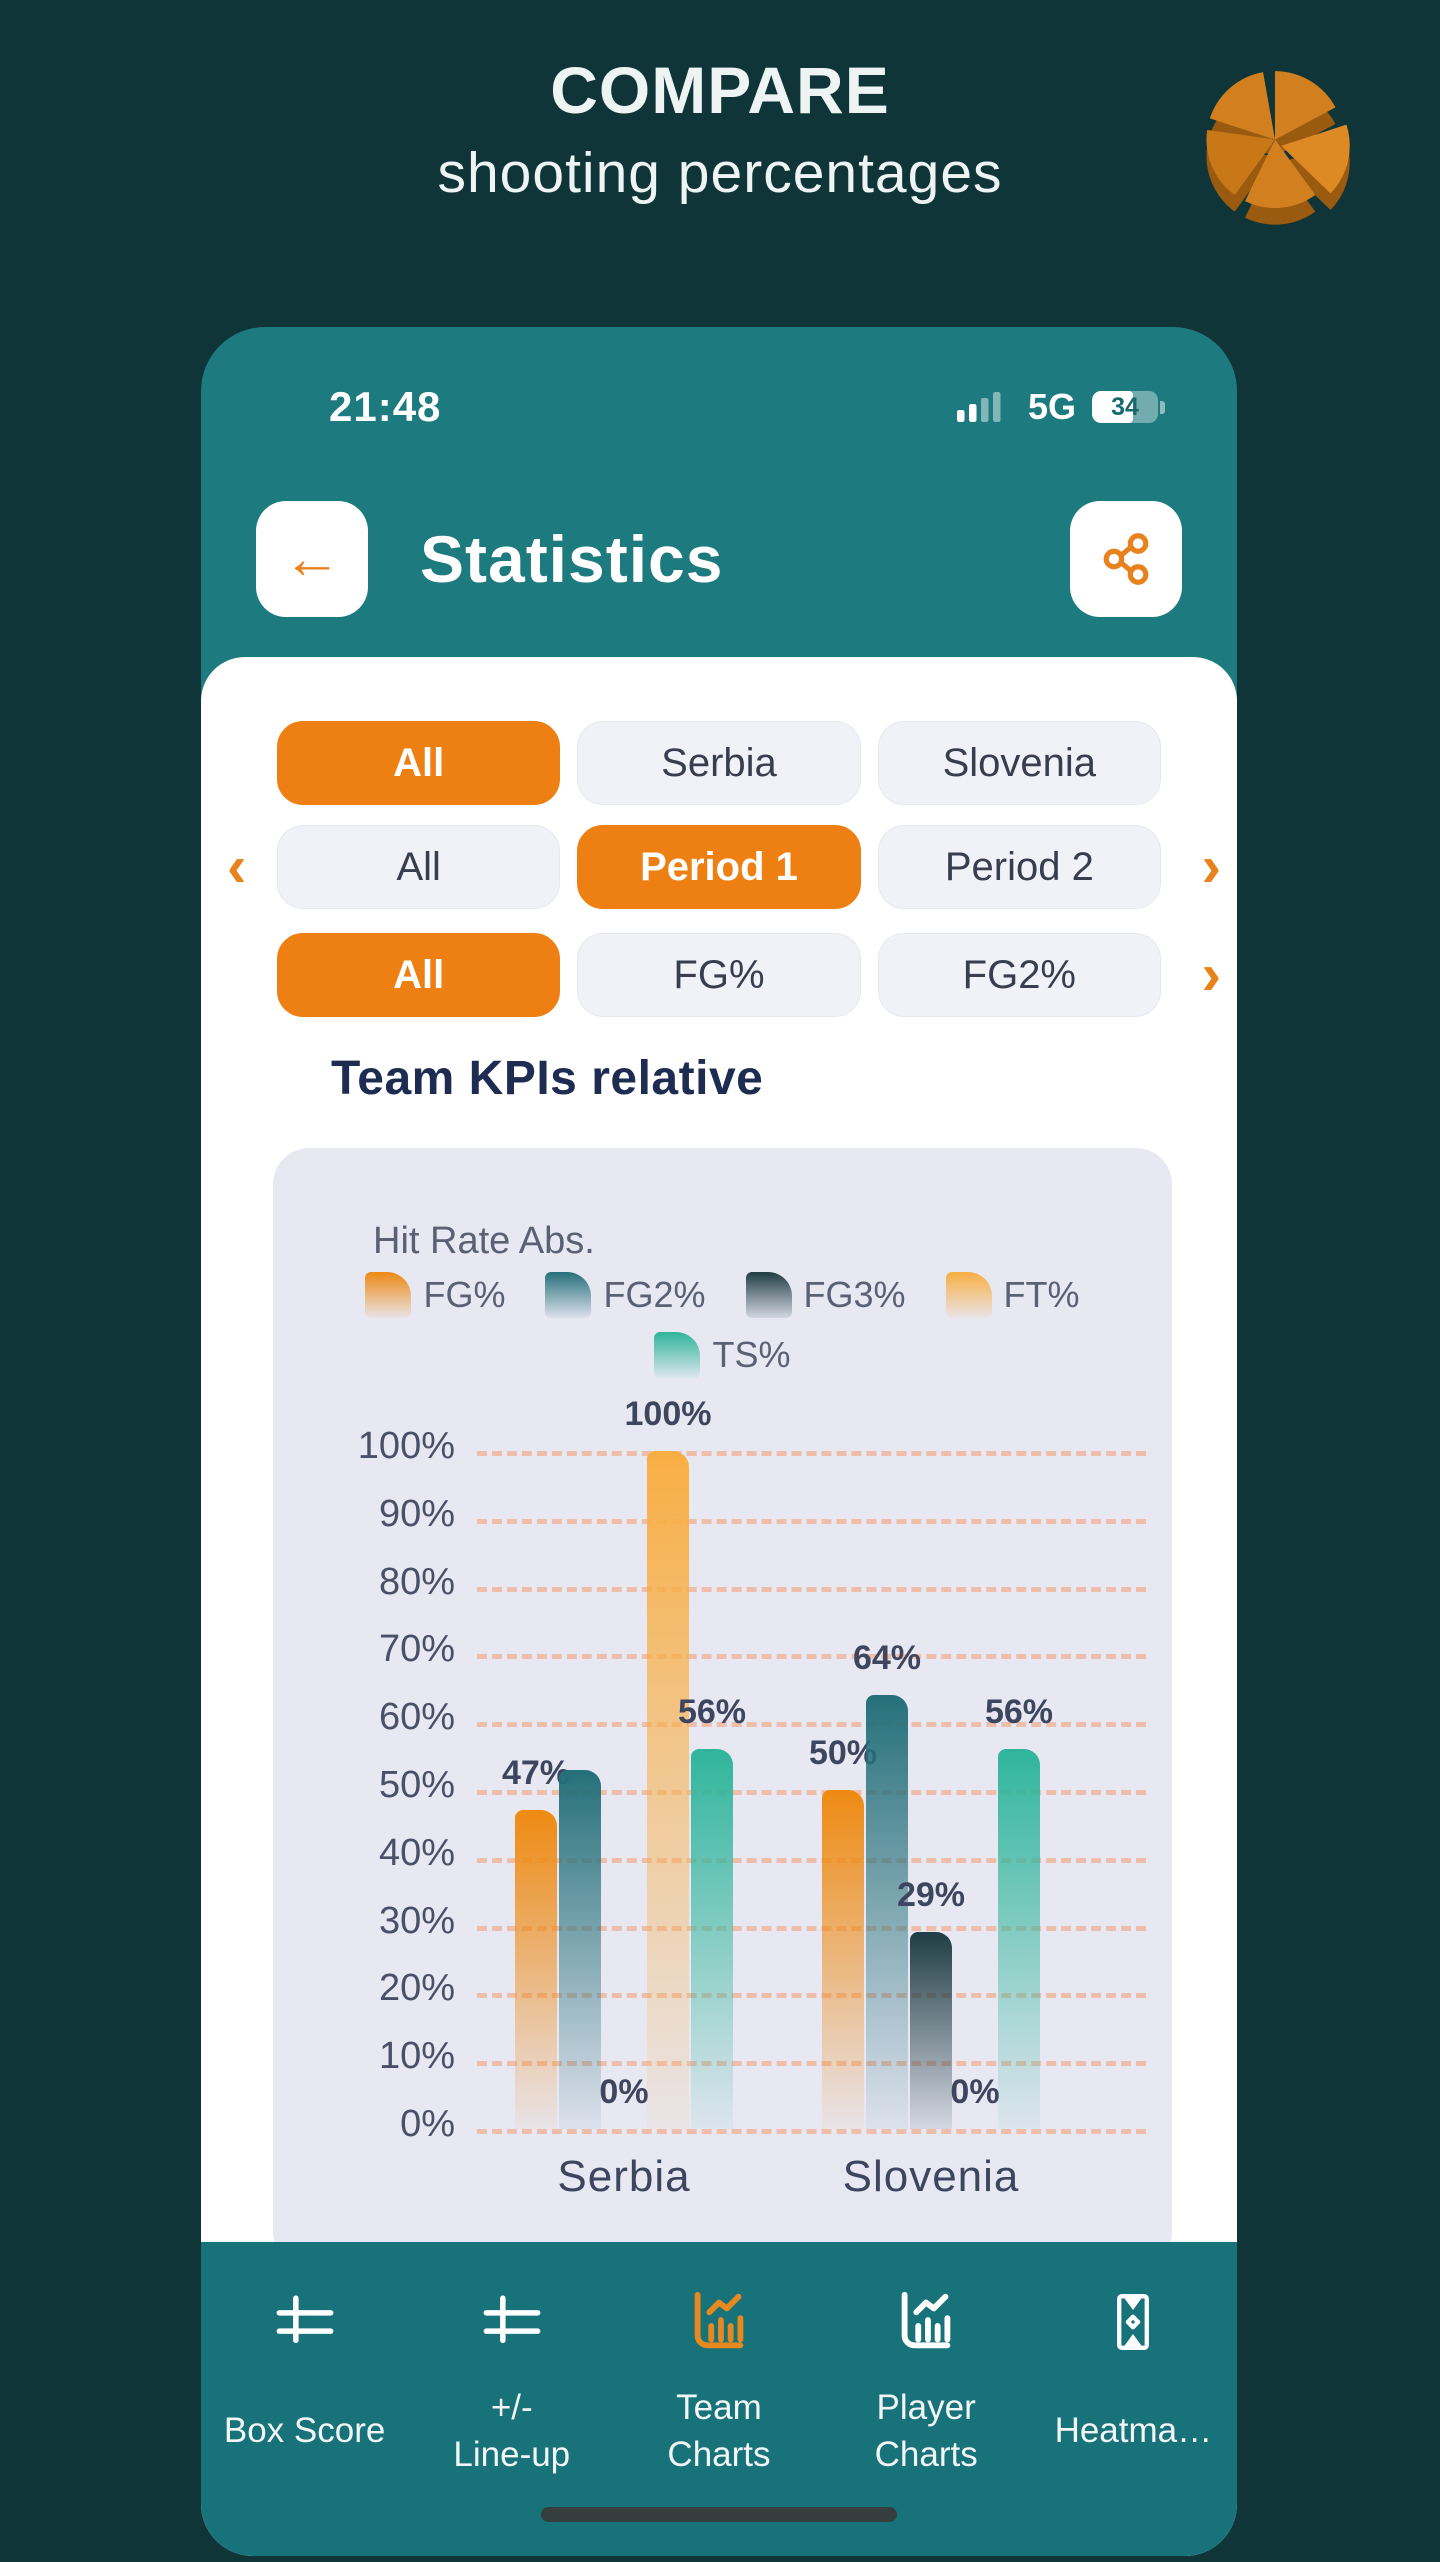 The width and height of the screenshot is (1440, 2562). What do you see at coordinates (1162, 407) in the screenshot?
I see `battery-nub` at bounding box center [1162, 407].